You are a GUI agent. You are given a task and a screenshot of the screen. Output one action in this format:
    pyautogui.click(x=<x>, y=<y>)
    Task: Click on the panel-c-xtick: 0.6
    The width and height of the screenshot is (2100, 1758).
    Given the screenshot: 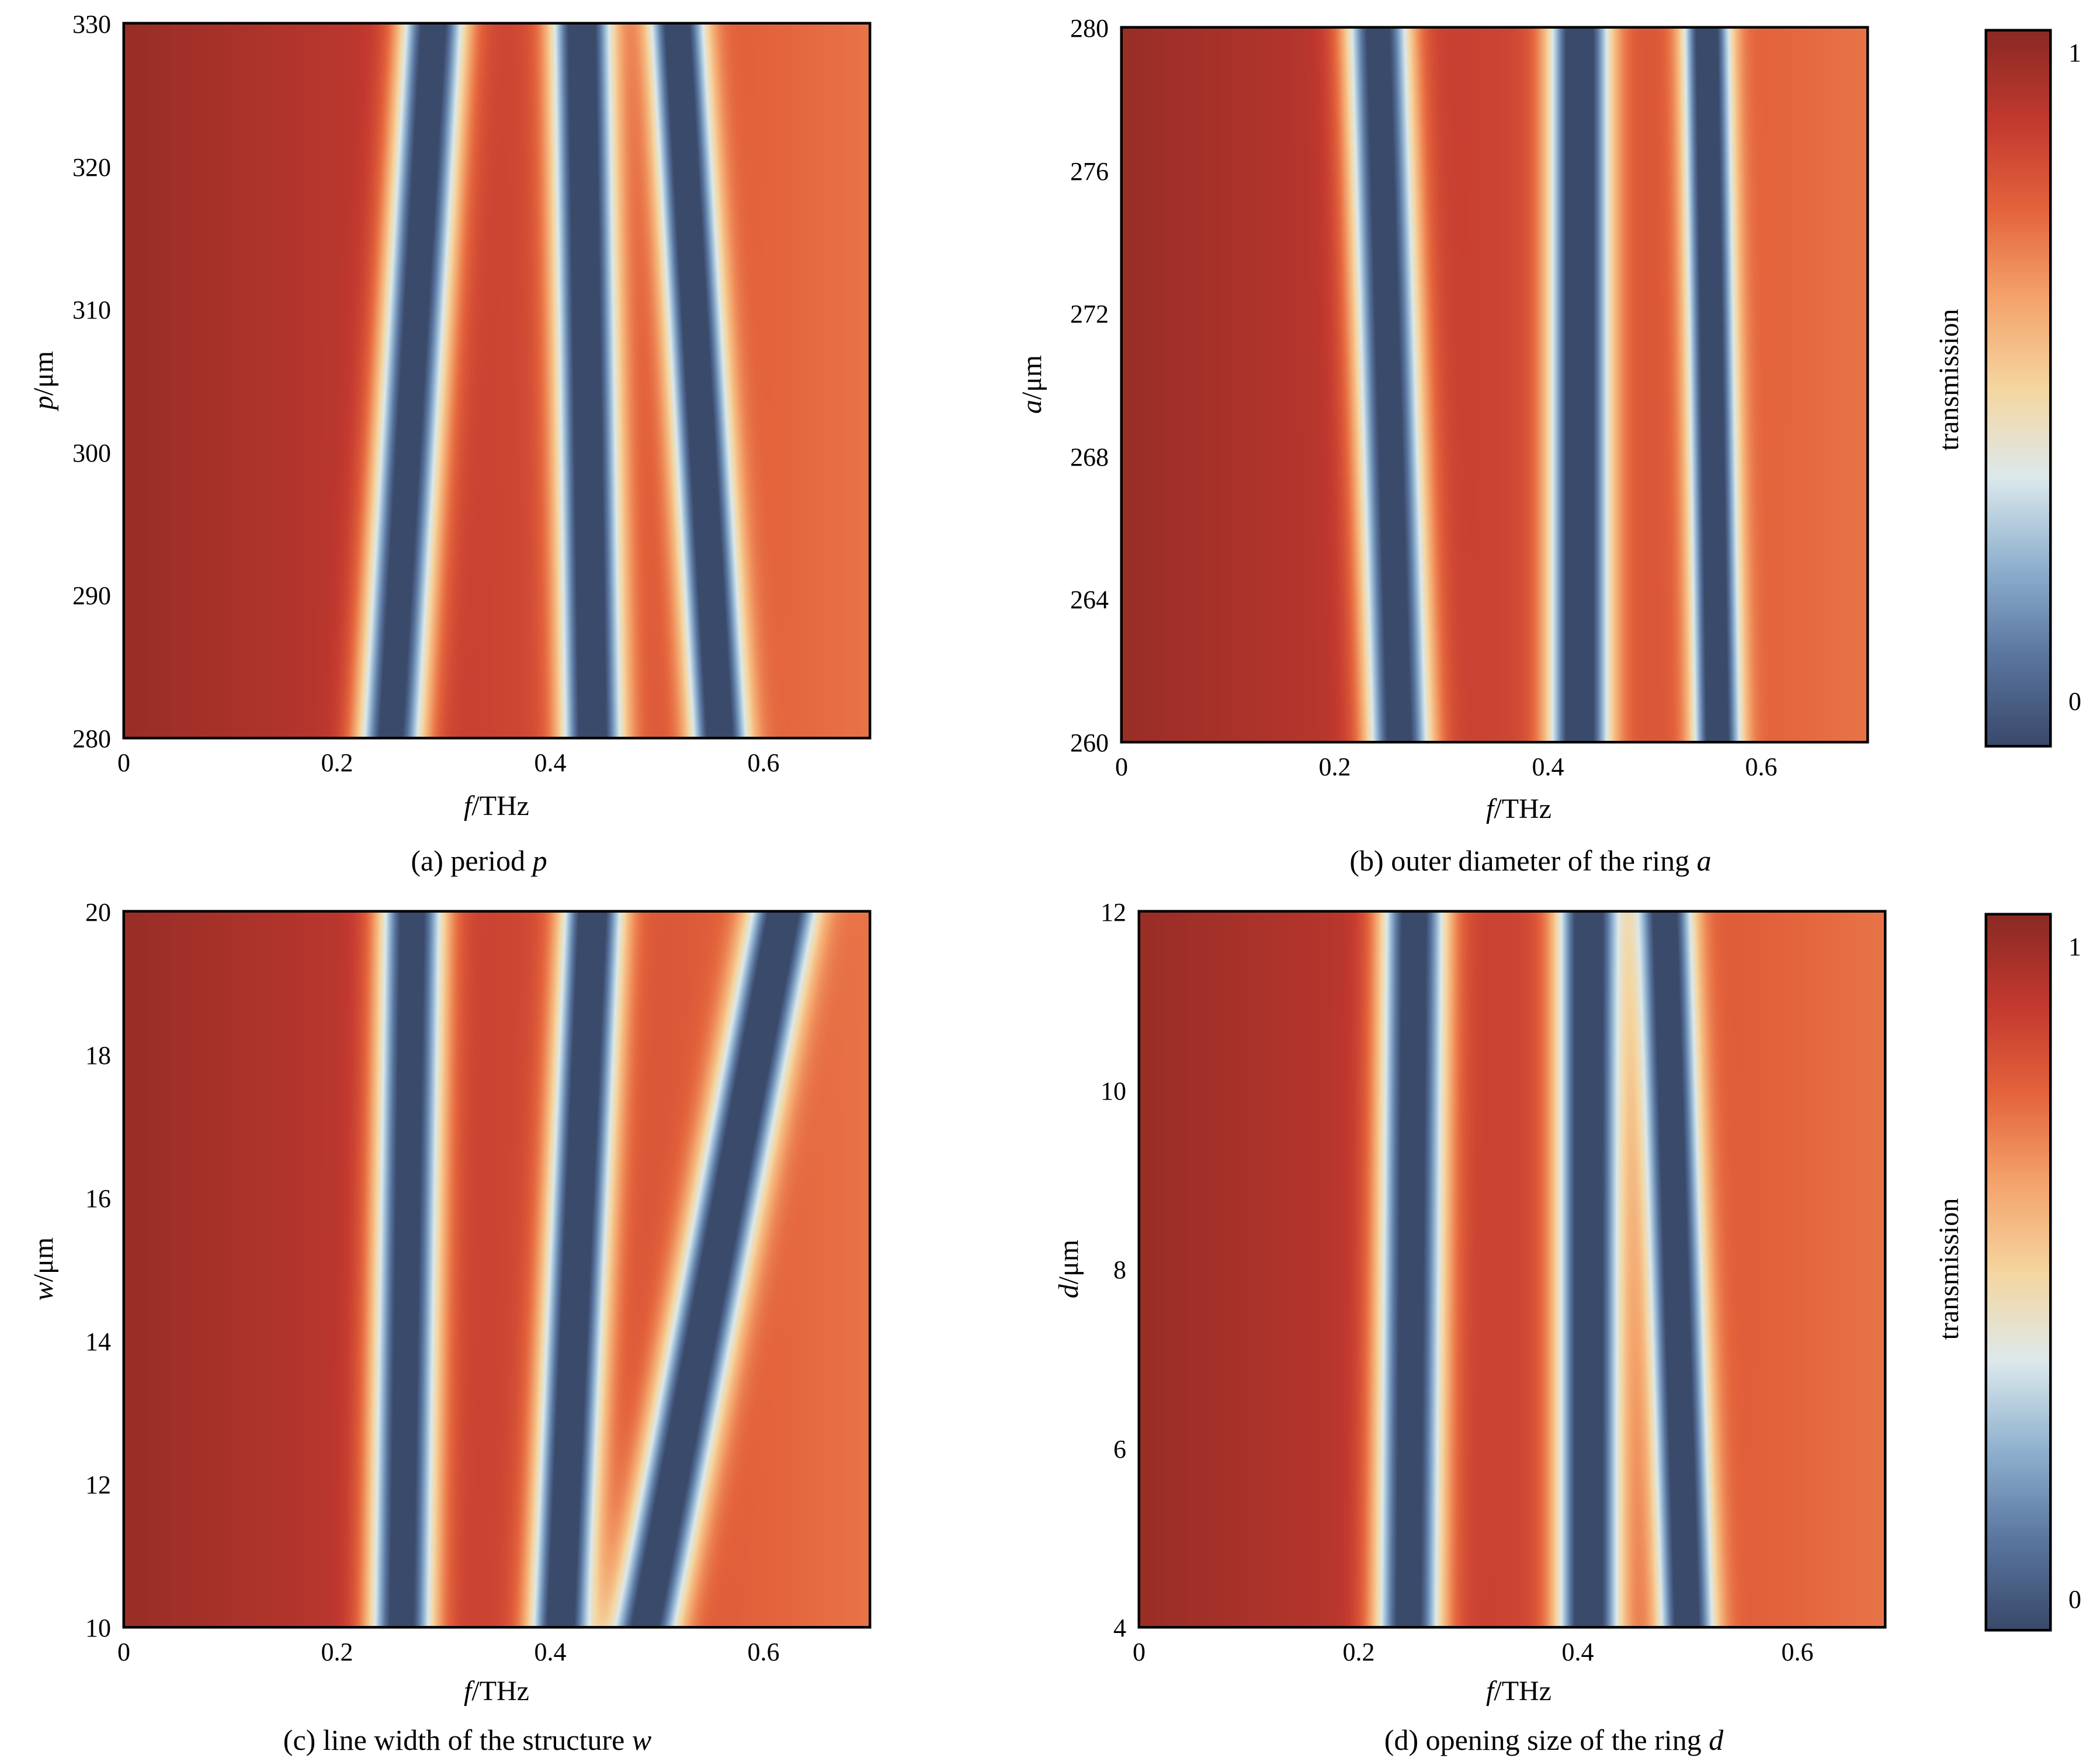 What is the action you would take?
    pyautogui.click(x=764, y=1652)
    